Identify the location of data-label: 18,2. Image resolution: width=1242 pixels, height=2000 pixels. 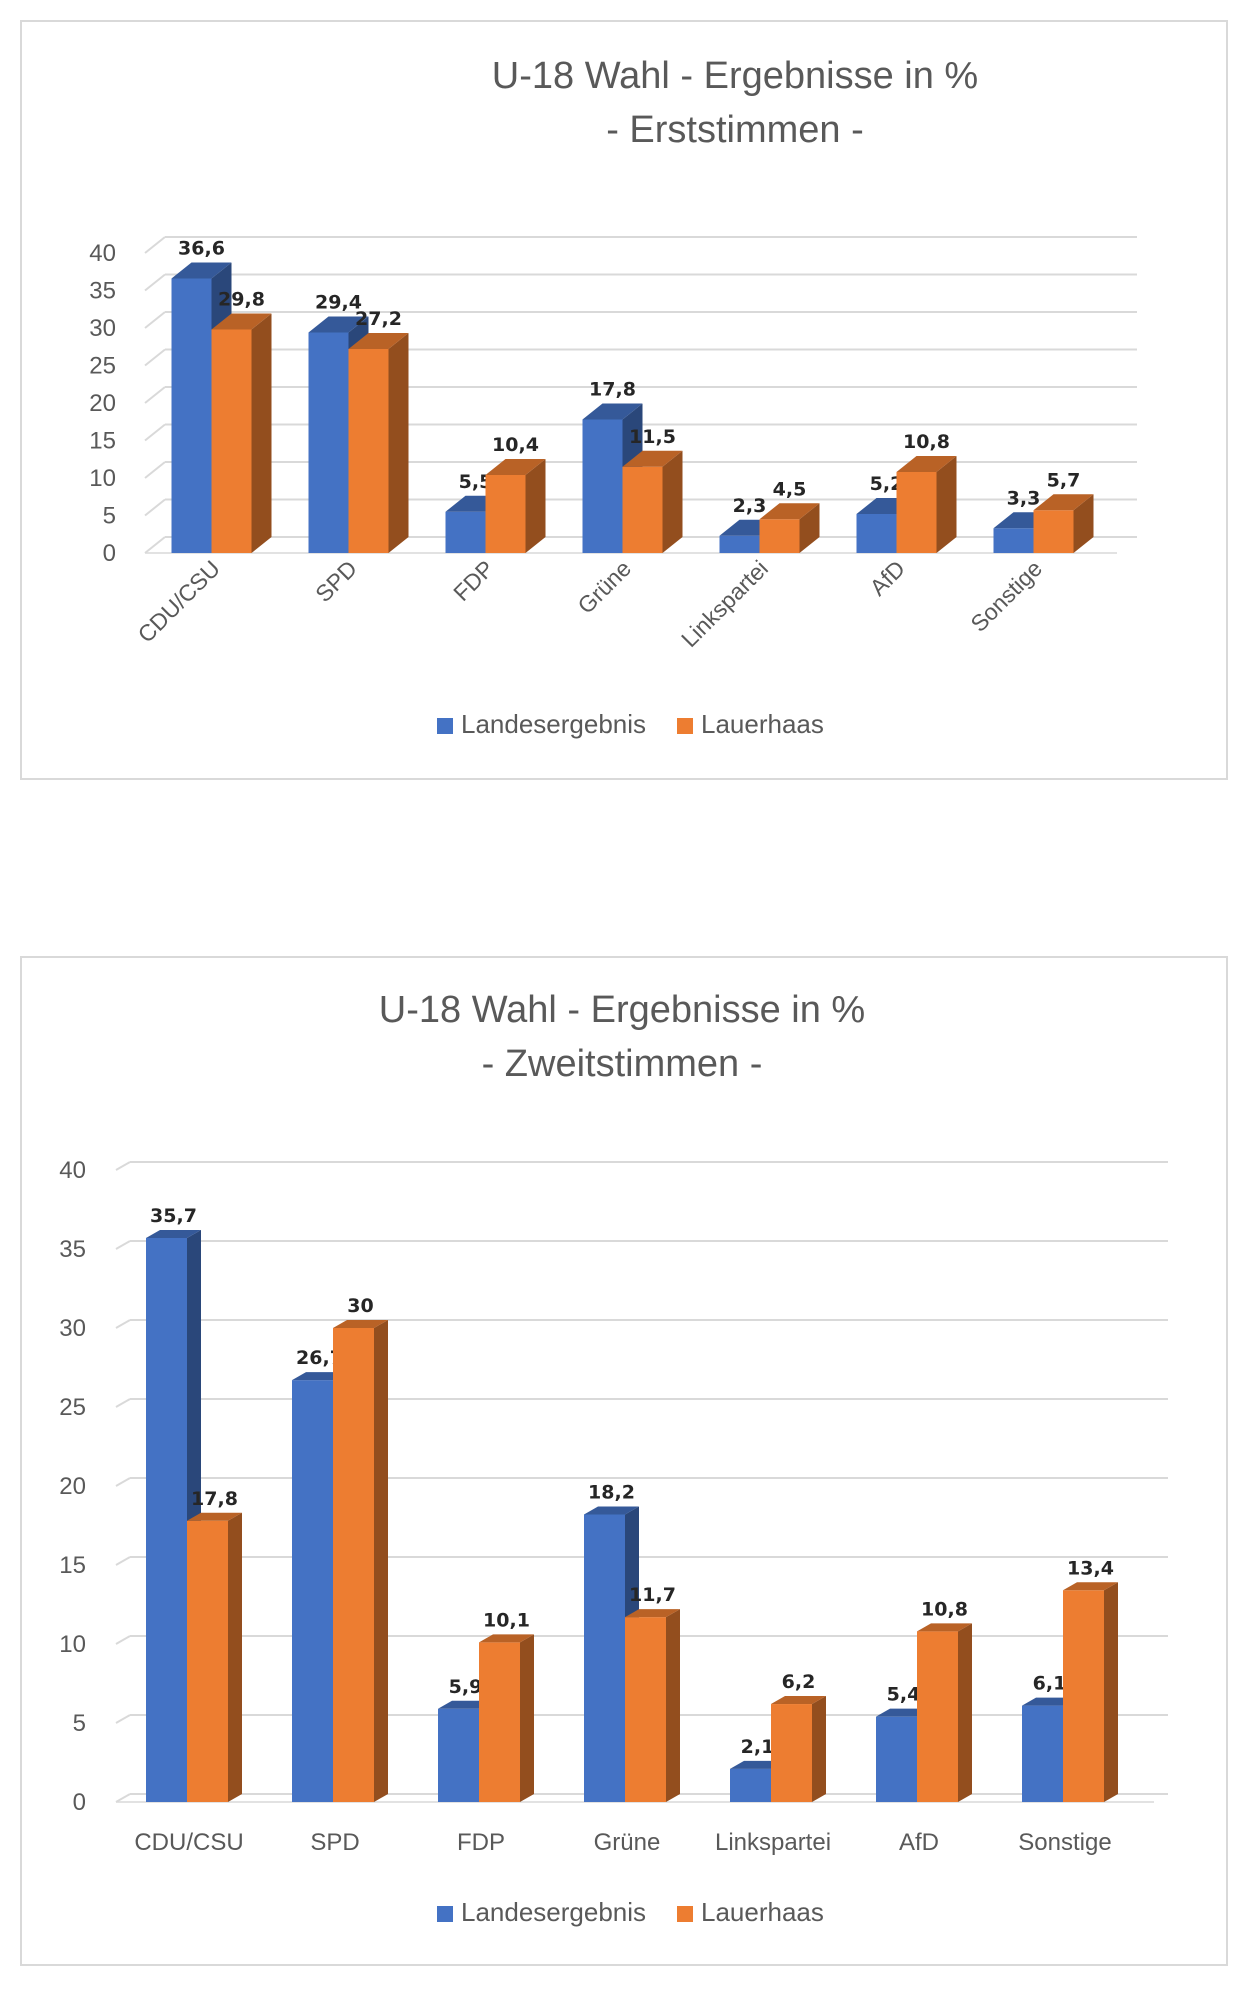
(611, 1492).